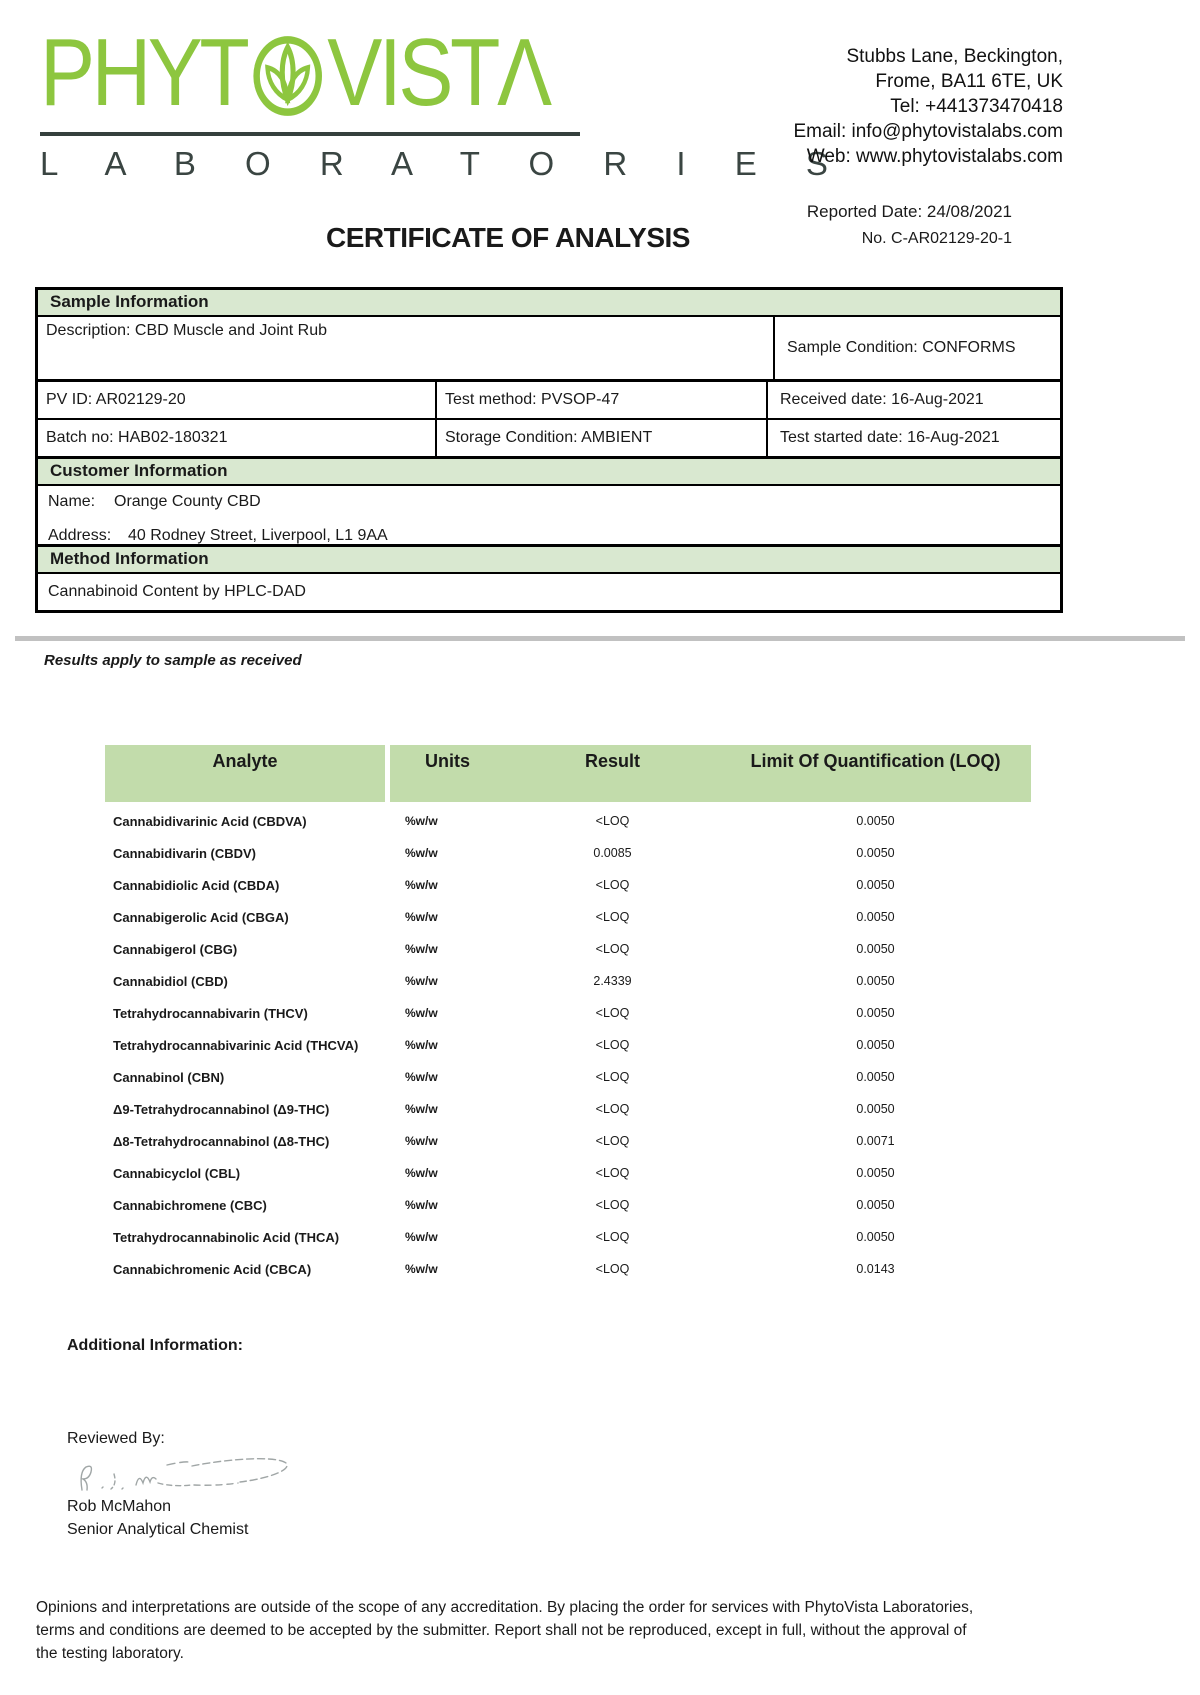 This screenshot has height=1695, width=1200. I want to click on signature-image, so click(187, 1478).